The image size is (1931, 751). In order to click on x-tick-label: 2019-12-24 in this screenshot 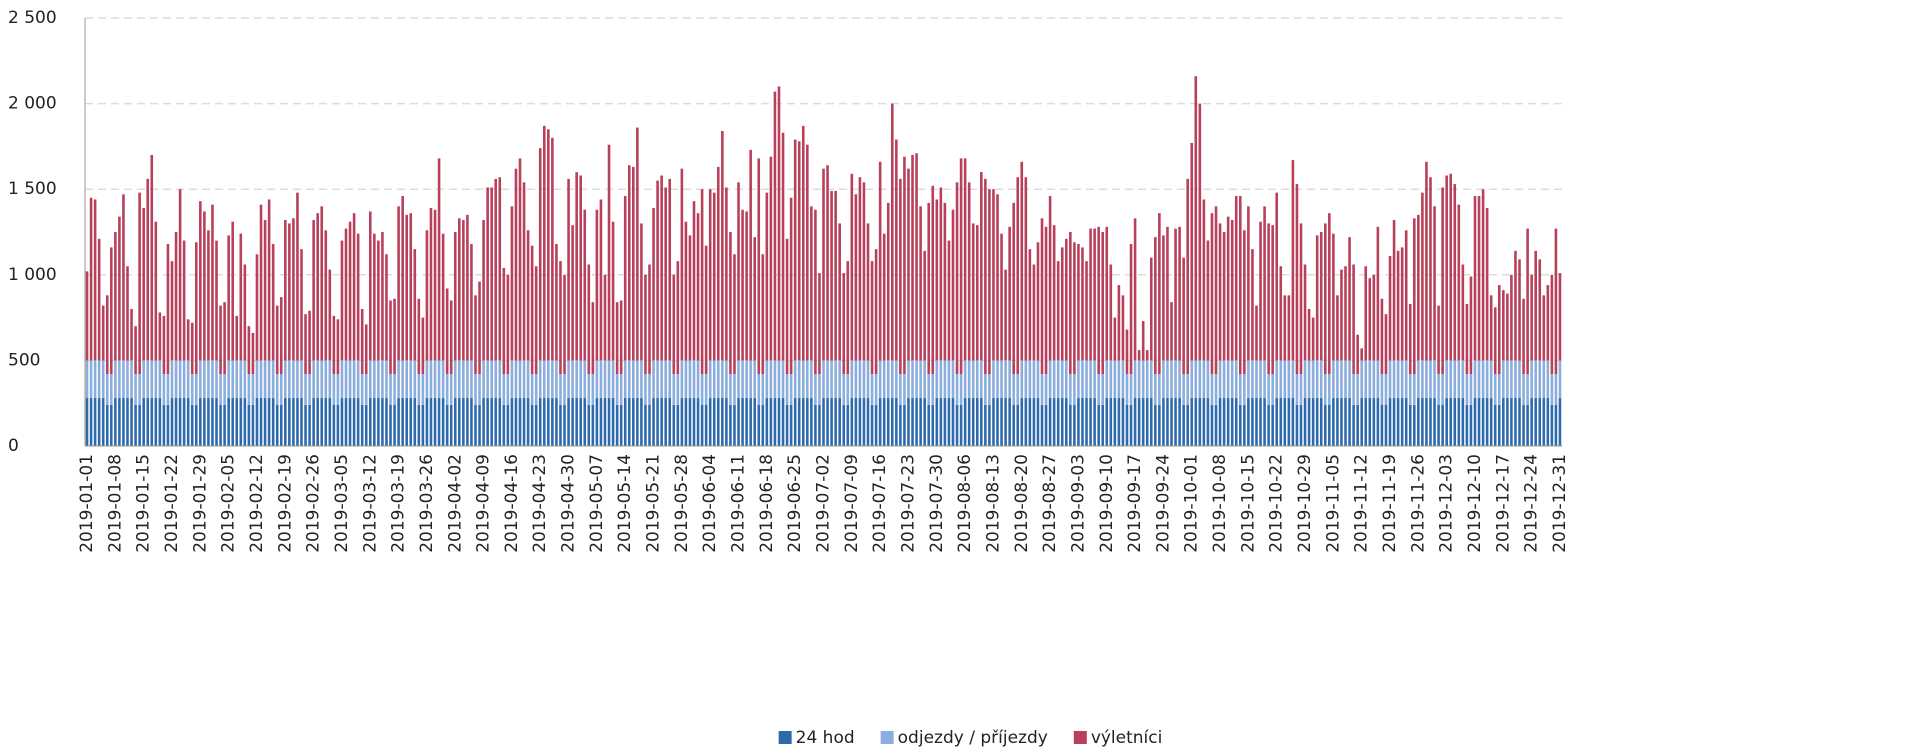, I will do `click(1532, 503)`.